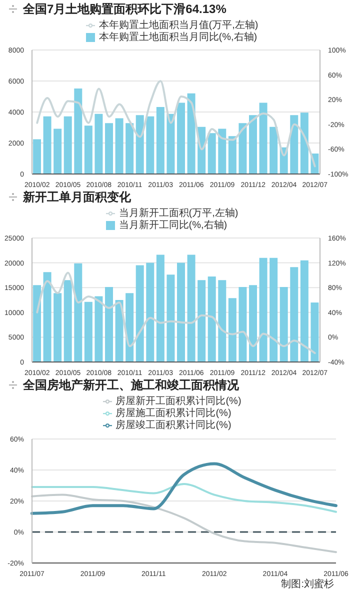 Image resolution: width=354 pixels, height=600 pixels. What do you see at coordinates (307, 584) in the screenshot?
I see `text: 制图:刘蜜杉` at bounding box center [307, 584].